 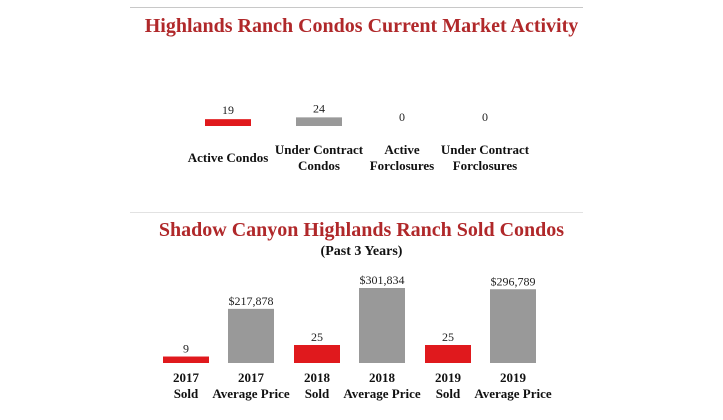 What do you see at coordinates (228, 157) in the screenshot?
I see `market-category-label: Active Condos` at bounding box center [228, 157].